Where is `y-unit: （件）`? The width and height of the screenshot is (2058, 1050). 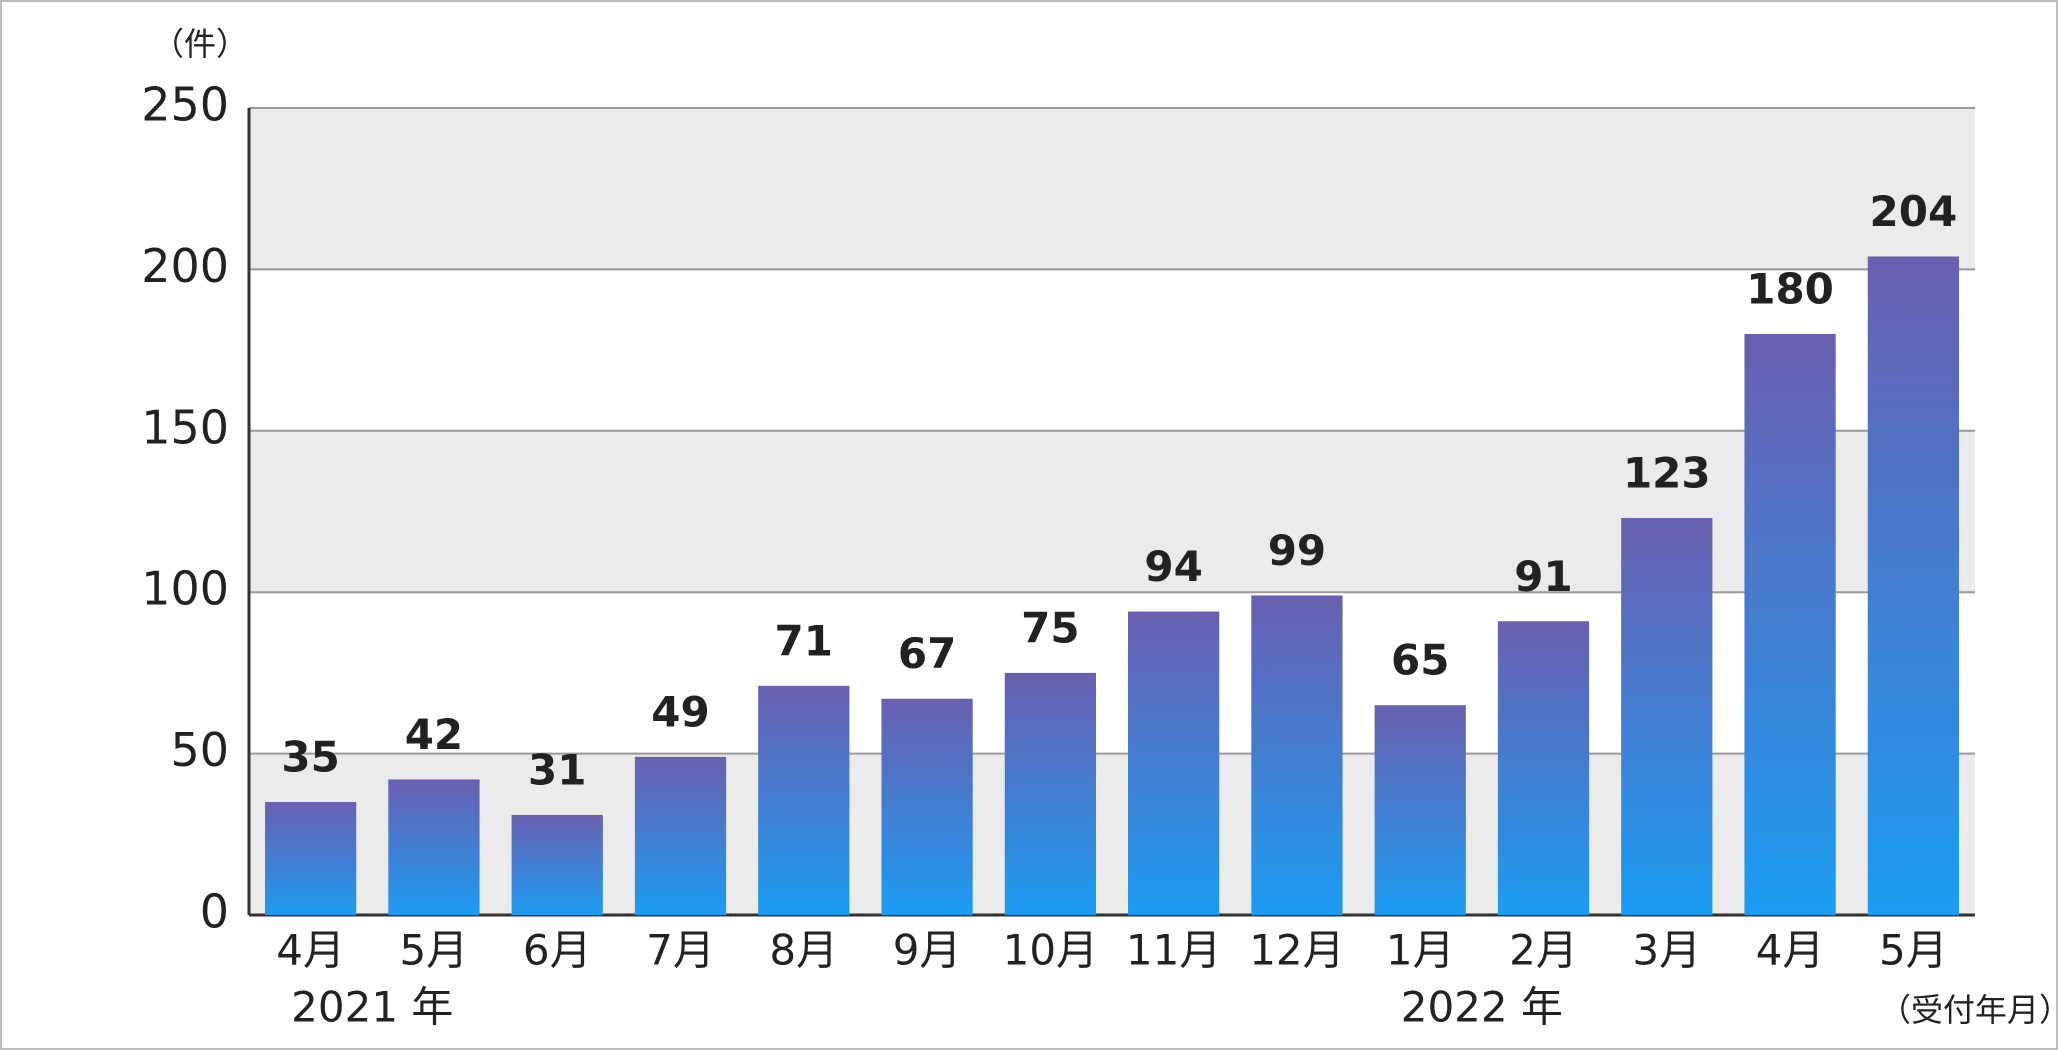 y-unit: （件） is located at coordinates (200, 44).